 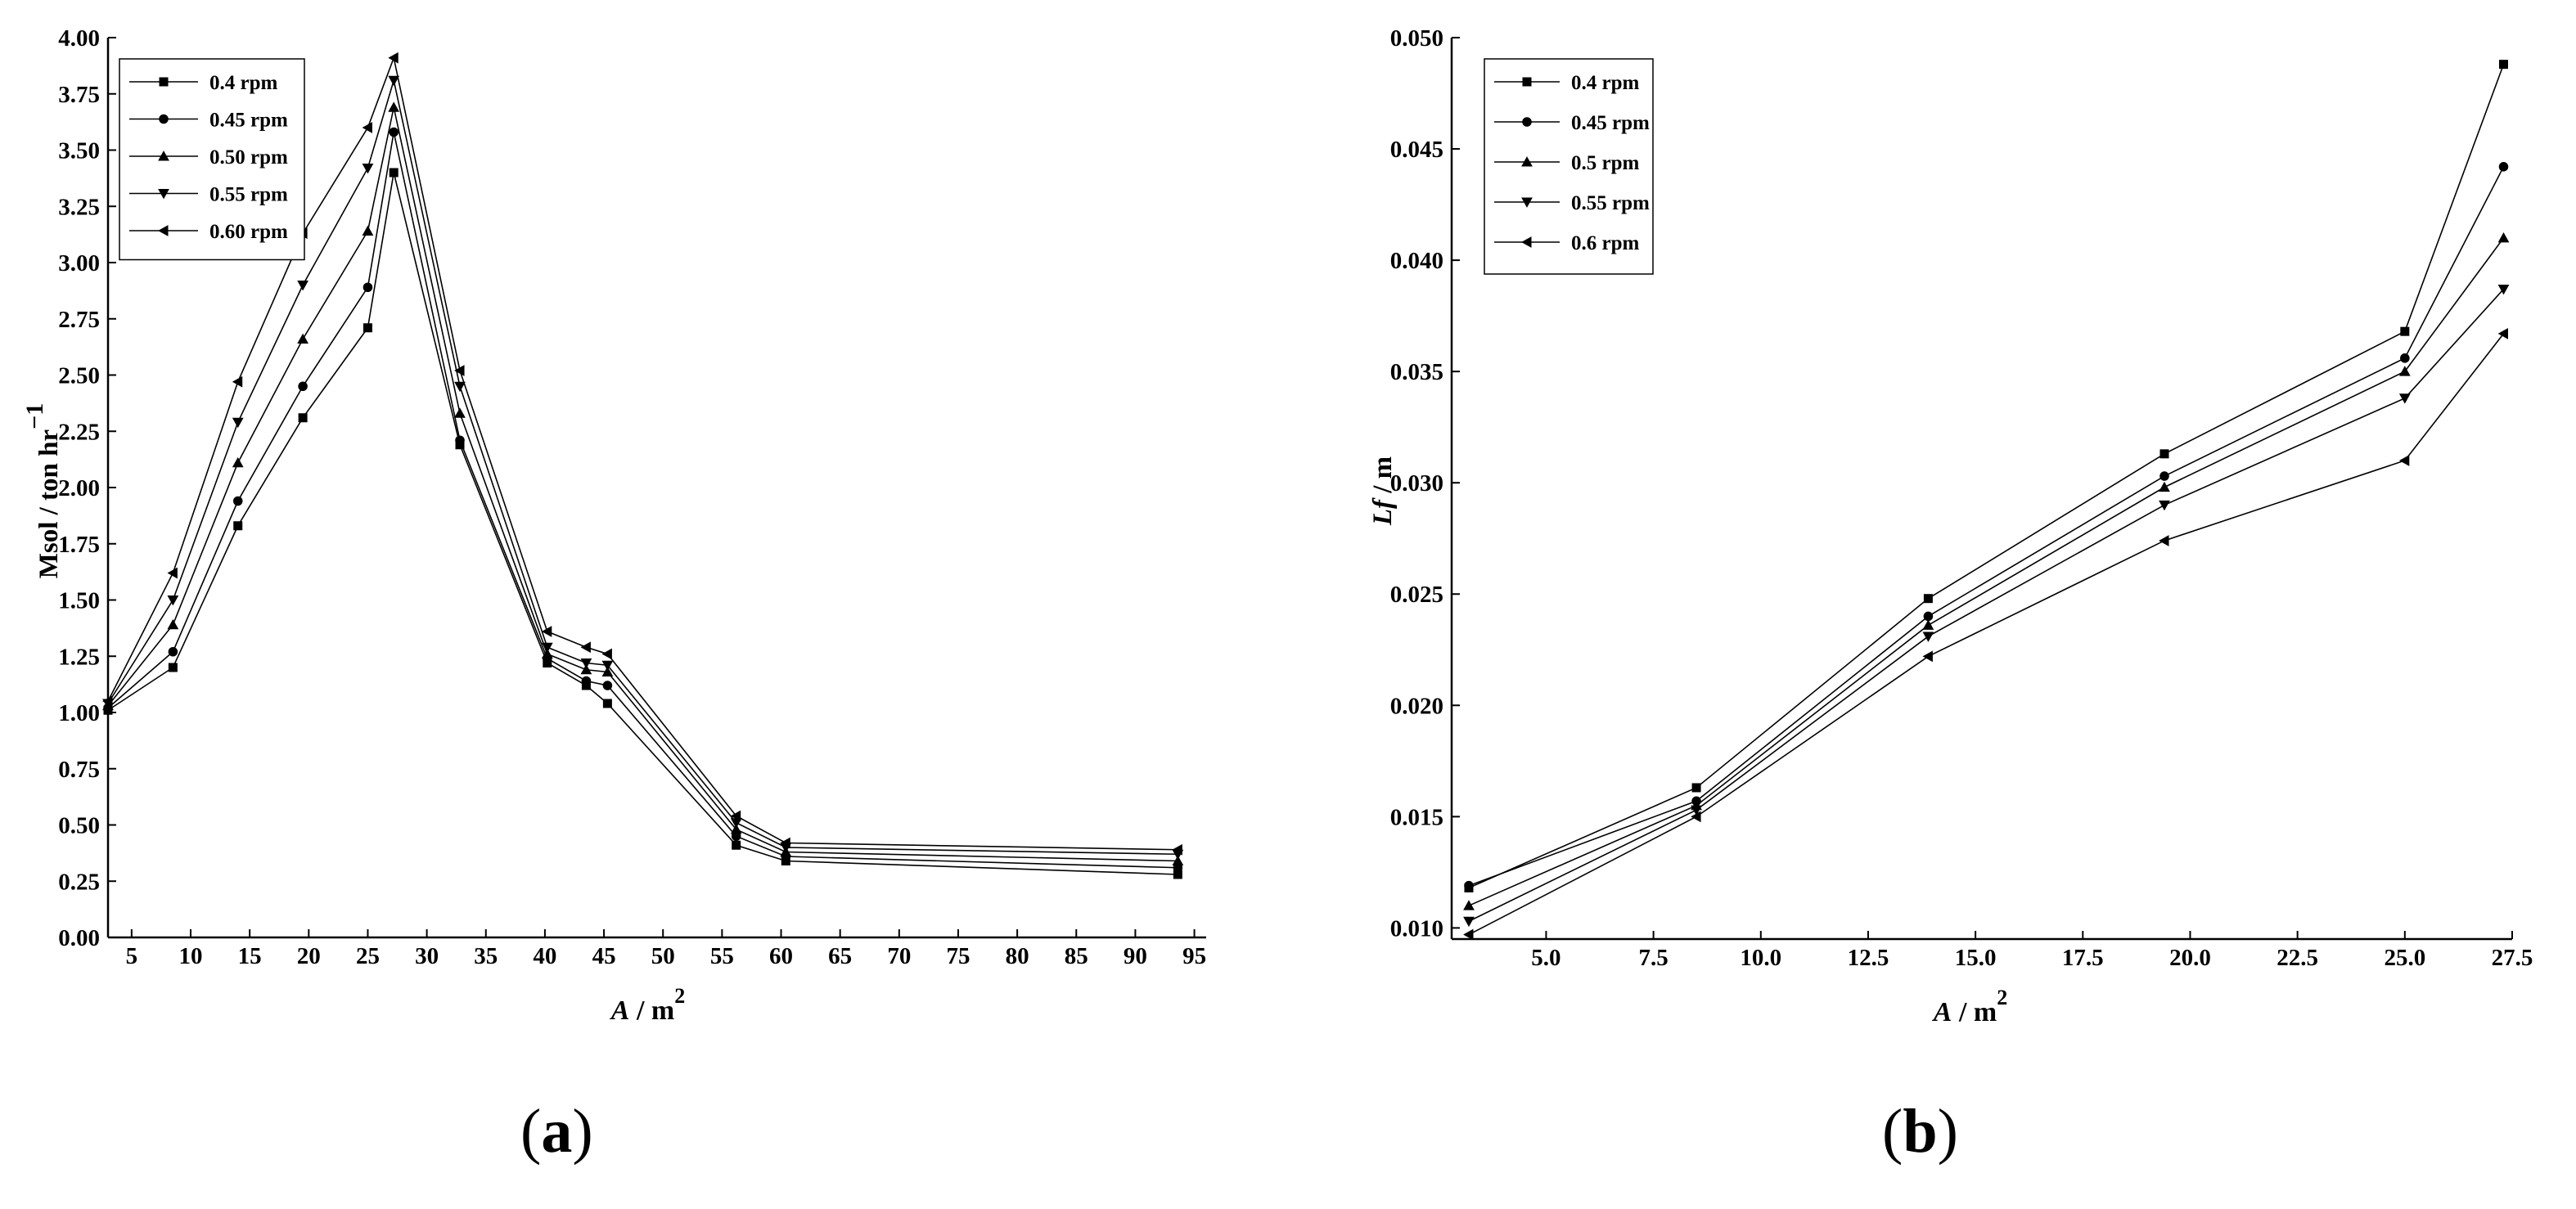 I want to click on b-legend-box, so click(x=1569, y=166).